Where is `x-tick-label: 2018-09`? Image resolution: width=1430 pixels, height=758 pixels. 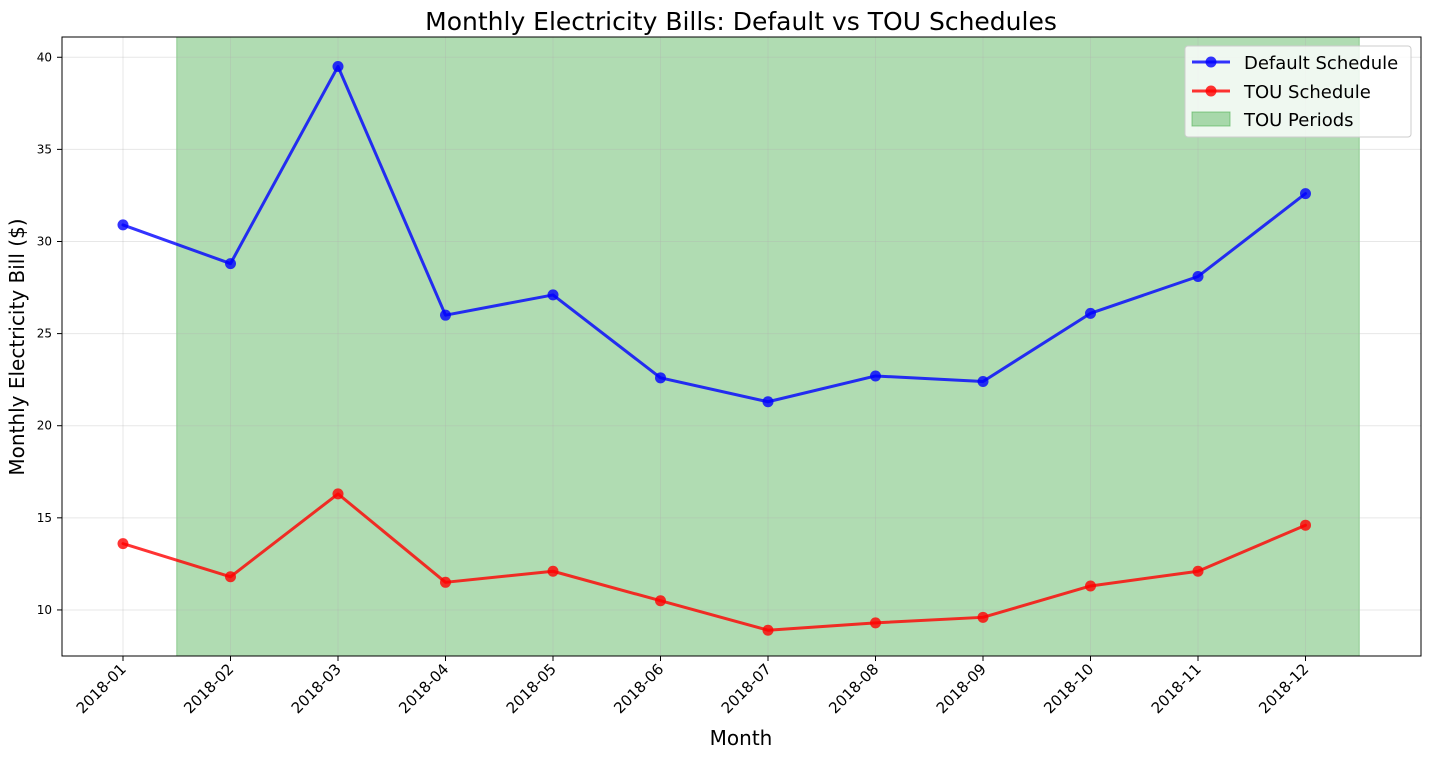 x-tick-label: 2018-09 is located at coordinates (961, 688).